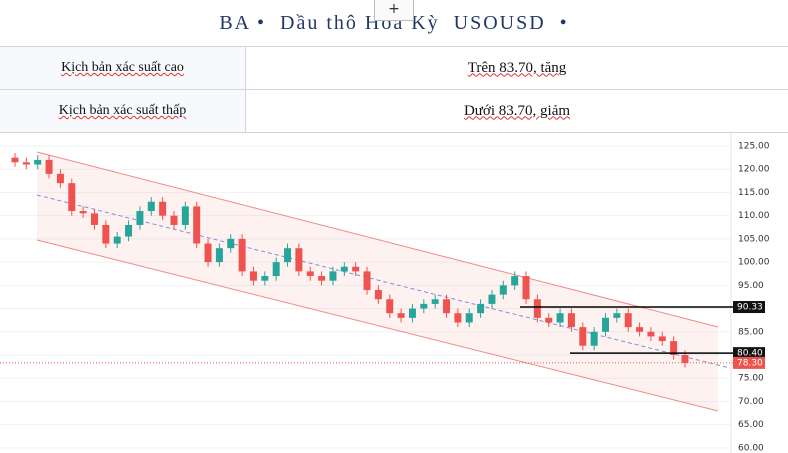  What do you see at coordinates (394, 10) in the screenshot?
I see `add-button: +` at bounding box center [394, 10].